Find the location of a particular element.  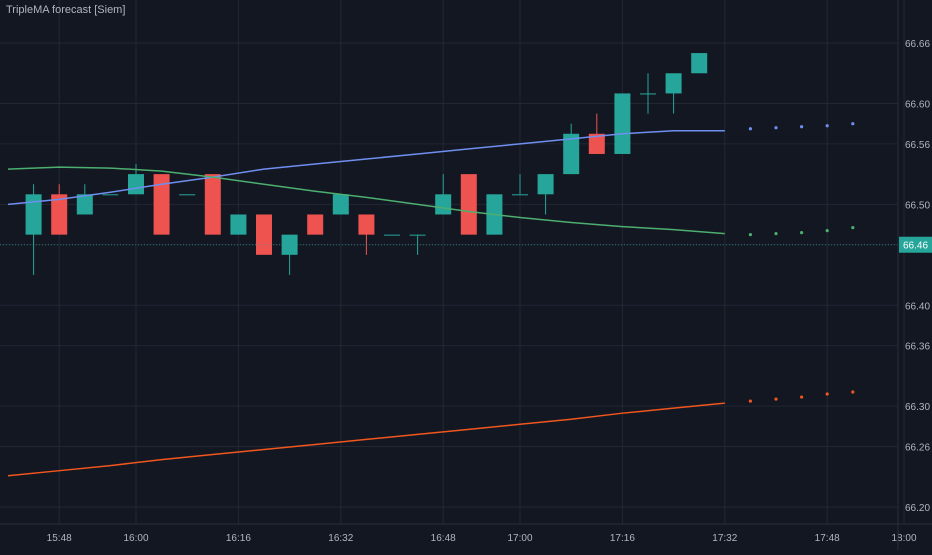

x-tick-label: 17:00 is located at coordinates (519, 538).